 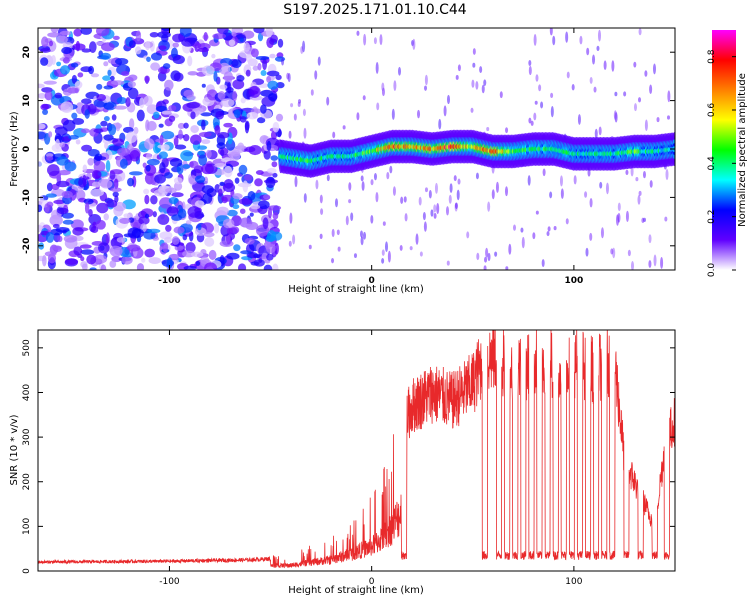 What do you see at coordinates (27, 347) in the screenshot?
I see `snr-y-tick-label: 500` at bounding box center [27, 347].